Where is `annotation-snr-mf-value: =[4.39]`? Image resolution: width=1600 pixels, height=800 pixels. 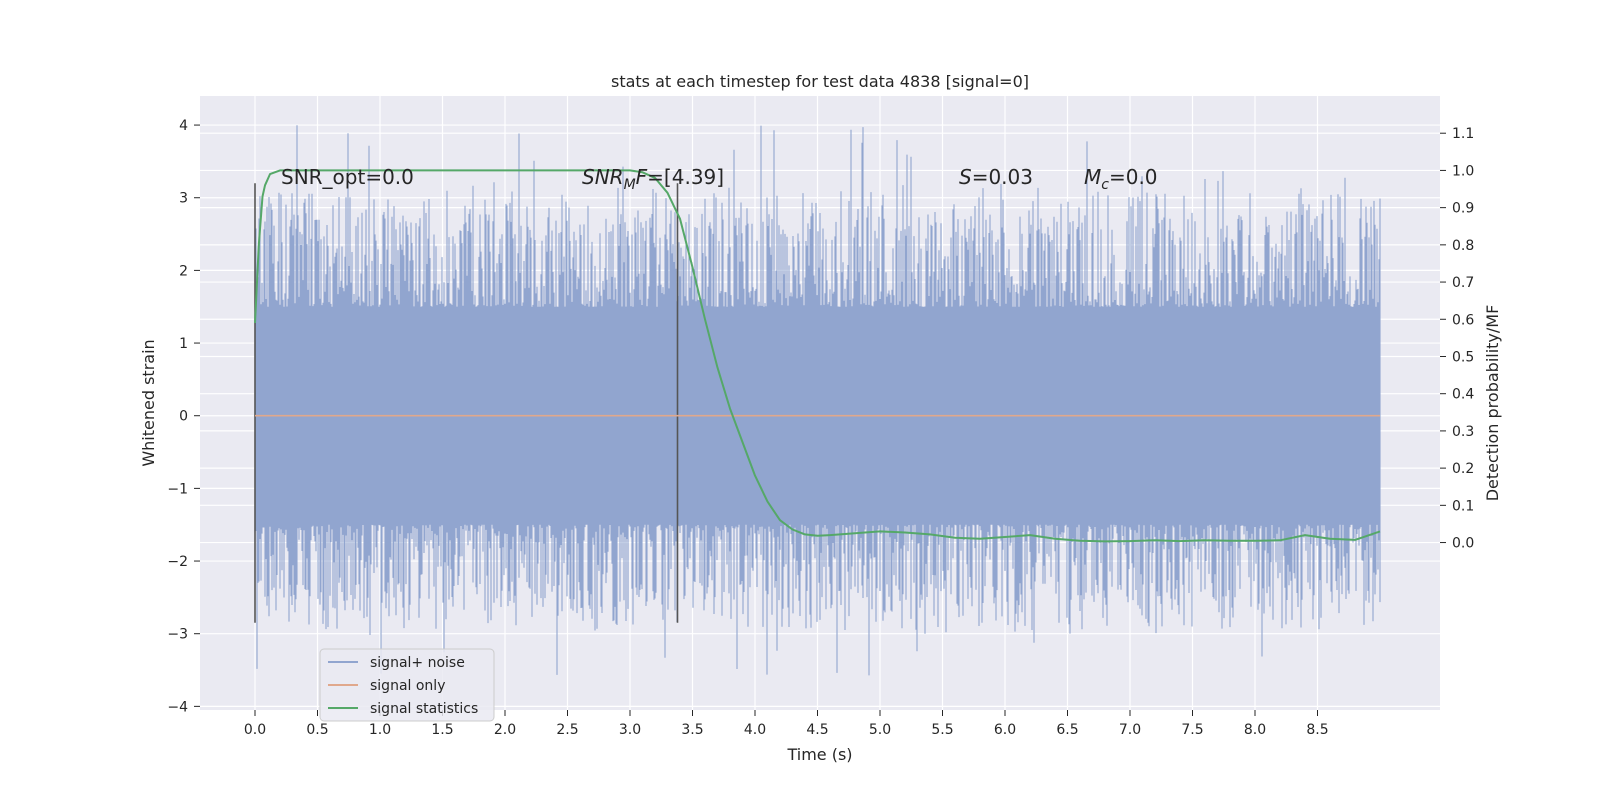
annotation-snr-mf-value: =[4.39] is located at coordinates (685, 177).